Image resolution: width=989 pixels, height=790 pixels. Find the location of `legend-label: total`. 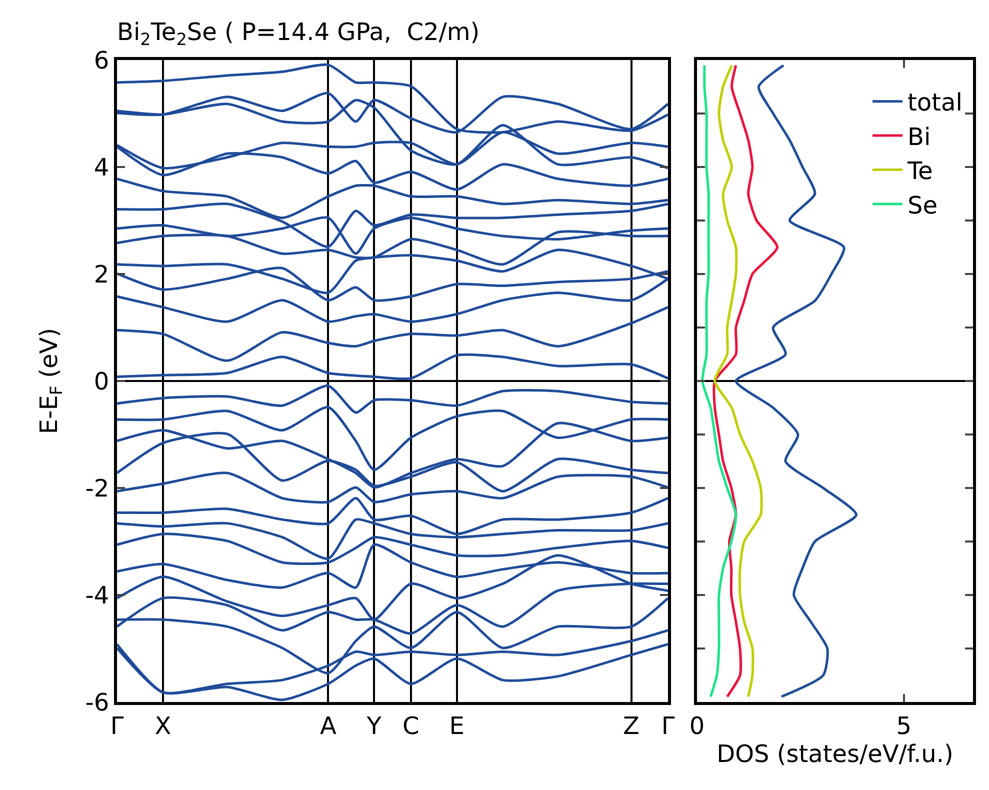

legend-label: total is located at coordinates (934, 102).